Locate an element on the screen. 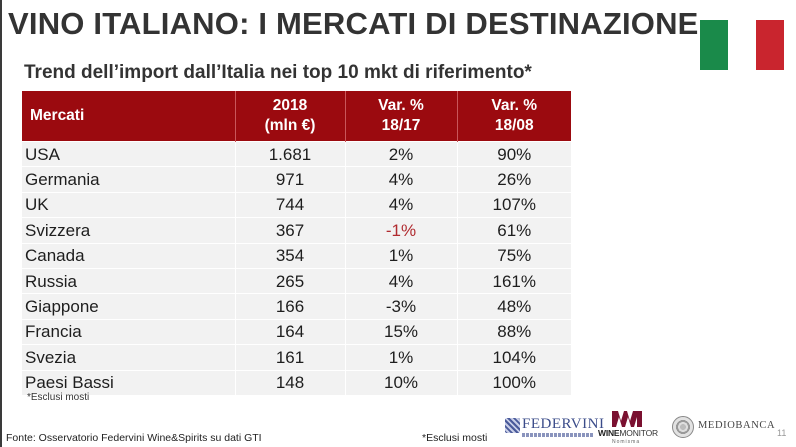 The height and width of the screenshot is (447, 796). variation-18-08: 75% is located at coordinates (514, 255).